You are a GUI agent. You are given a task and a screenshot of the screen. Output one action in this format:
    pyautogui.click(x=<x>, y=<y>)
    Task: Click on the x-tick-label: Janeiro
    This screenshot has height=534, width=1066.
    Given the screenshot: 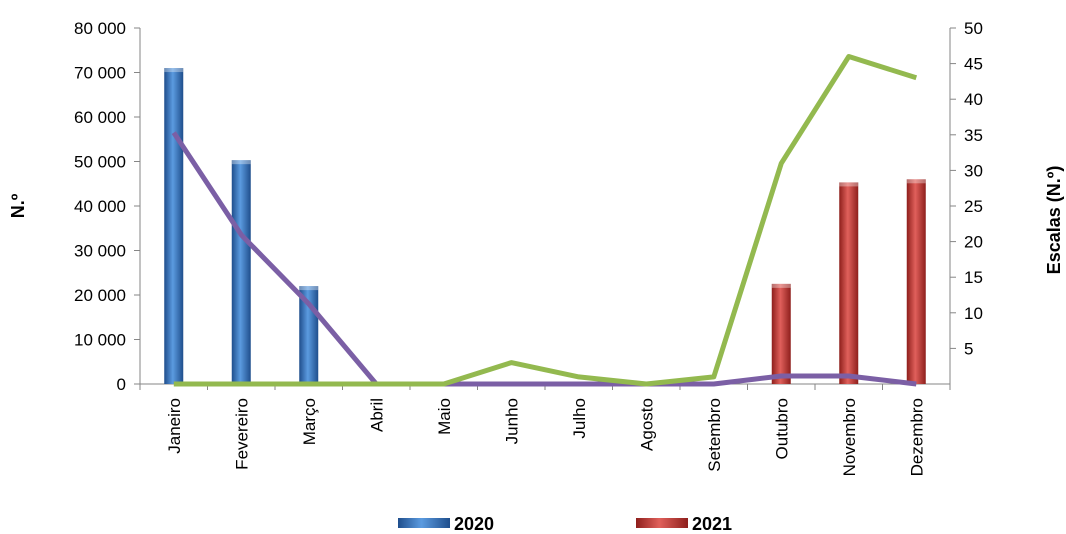 What is the action you would take?
    pyautogui.click(x=174, y=426)
    